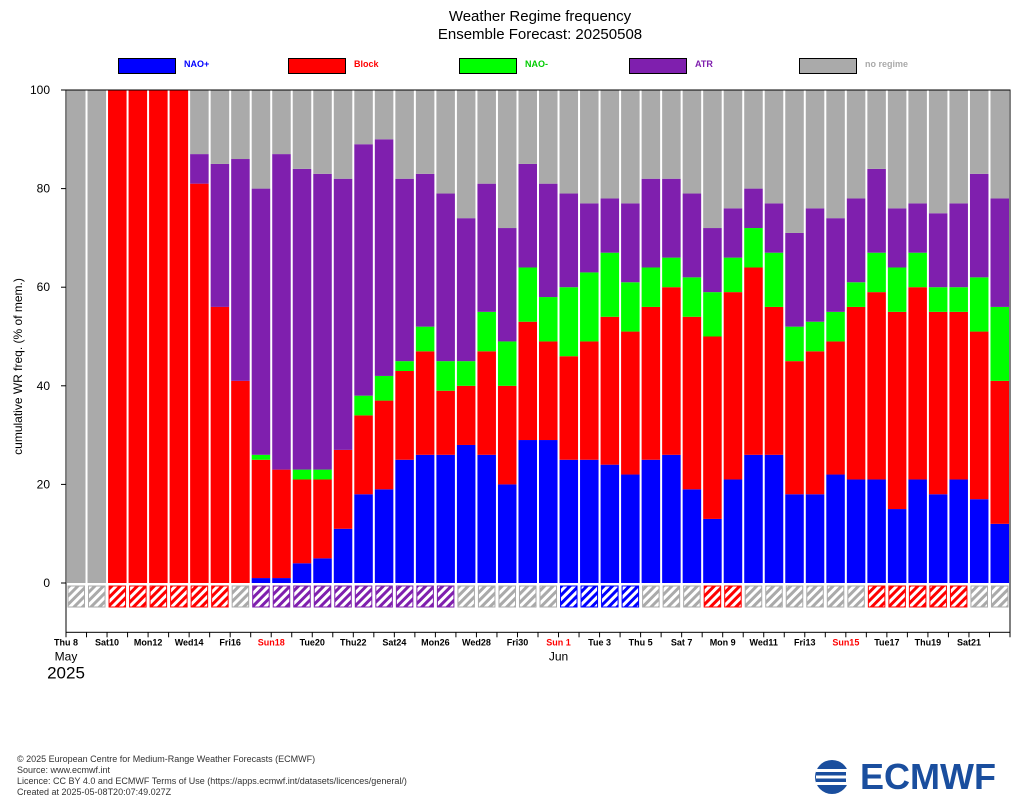 Image resolution: width=1024 pixels, height=798 pixels. Describe the element at coordinates (148, 642) in the screenshot. I see `x-tick-label: Mon12` at that location.